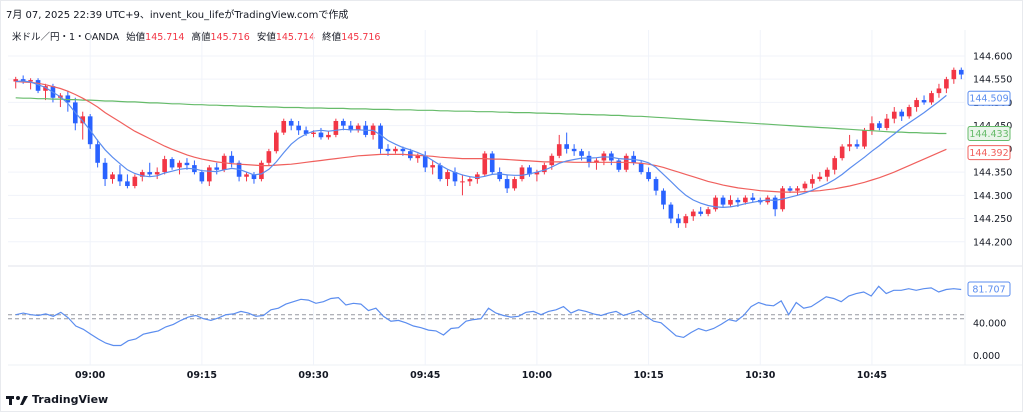  Describe the element at coordinates (201, 37) in the screenshot. I see `high-label: 高値` at that location.